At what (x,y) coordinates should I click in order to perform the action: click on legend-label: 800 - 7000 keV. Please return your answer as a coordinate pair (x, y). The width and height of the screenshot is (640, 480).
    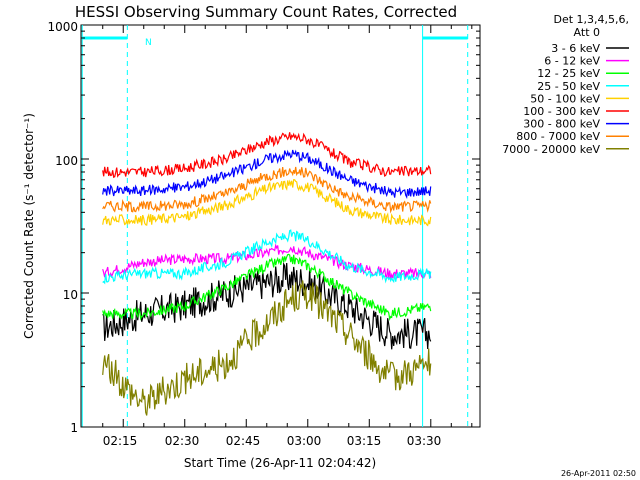
    Looking at the image, I should click on (558, 136).